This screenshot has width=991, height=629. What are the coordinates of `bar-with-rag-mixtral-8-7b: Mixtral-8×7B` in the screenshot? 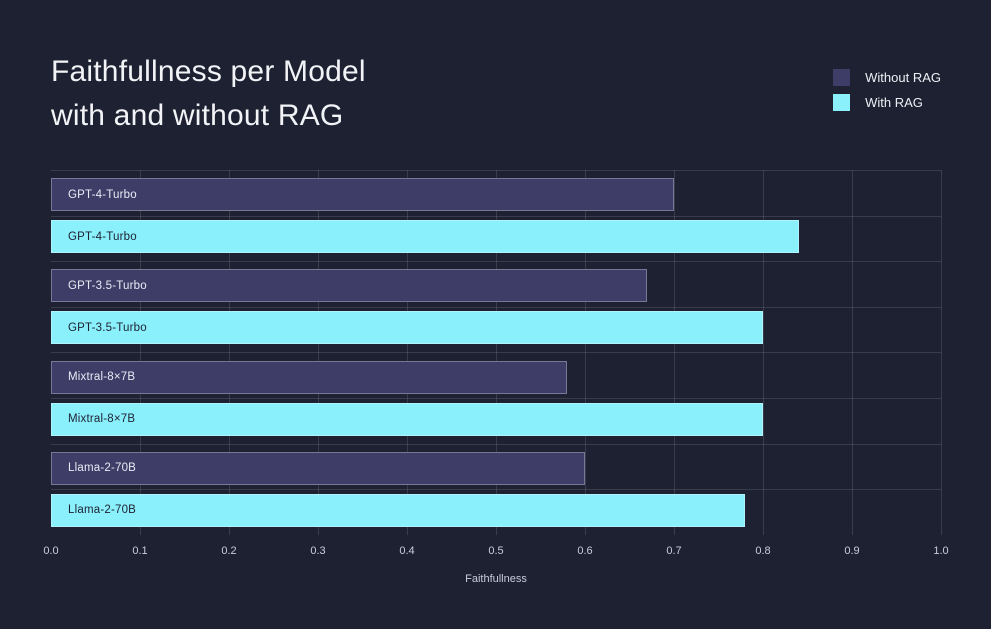 It's located at (407, 419).